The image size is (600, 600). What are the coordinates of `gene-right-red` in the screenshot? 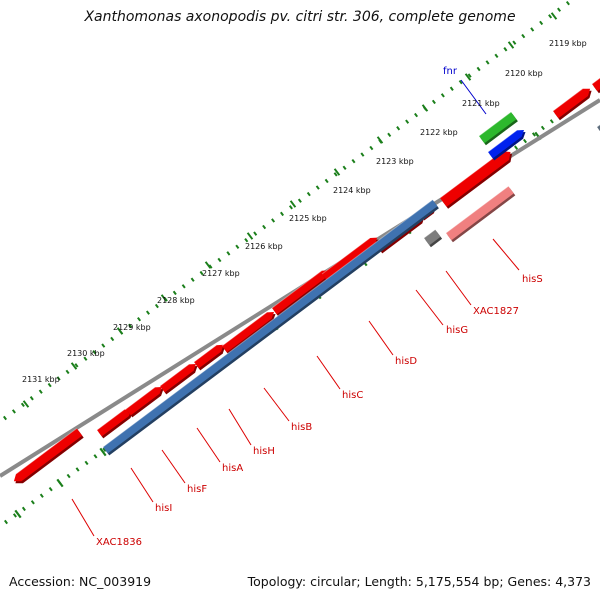 It's located at (572, 104).